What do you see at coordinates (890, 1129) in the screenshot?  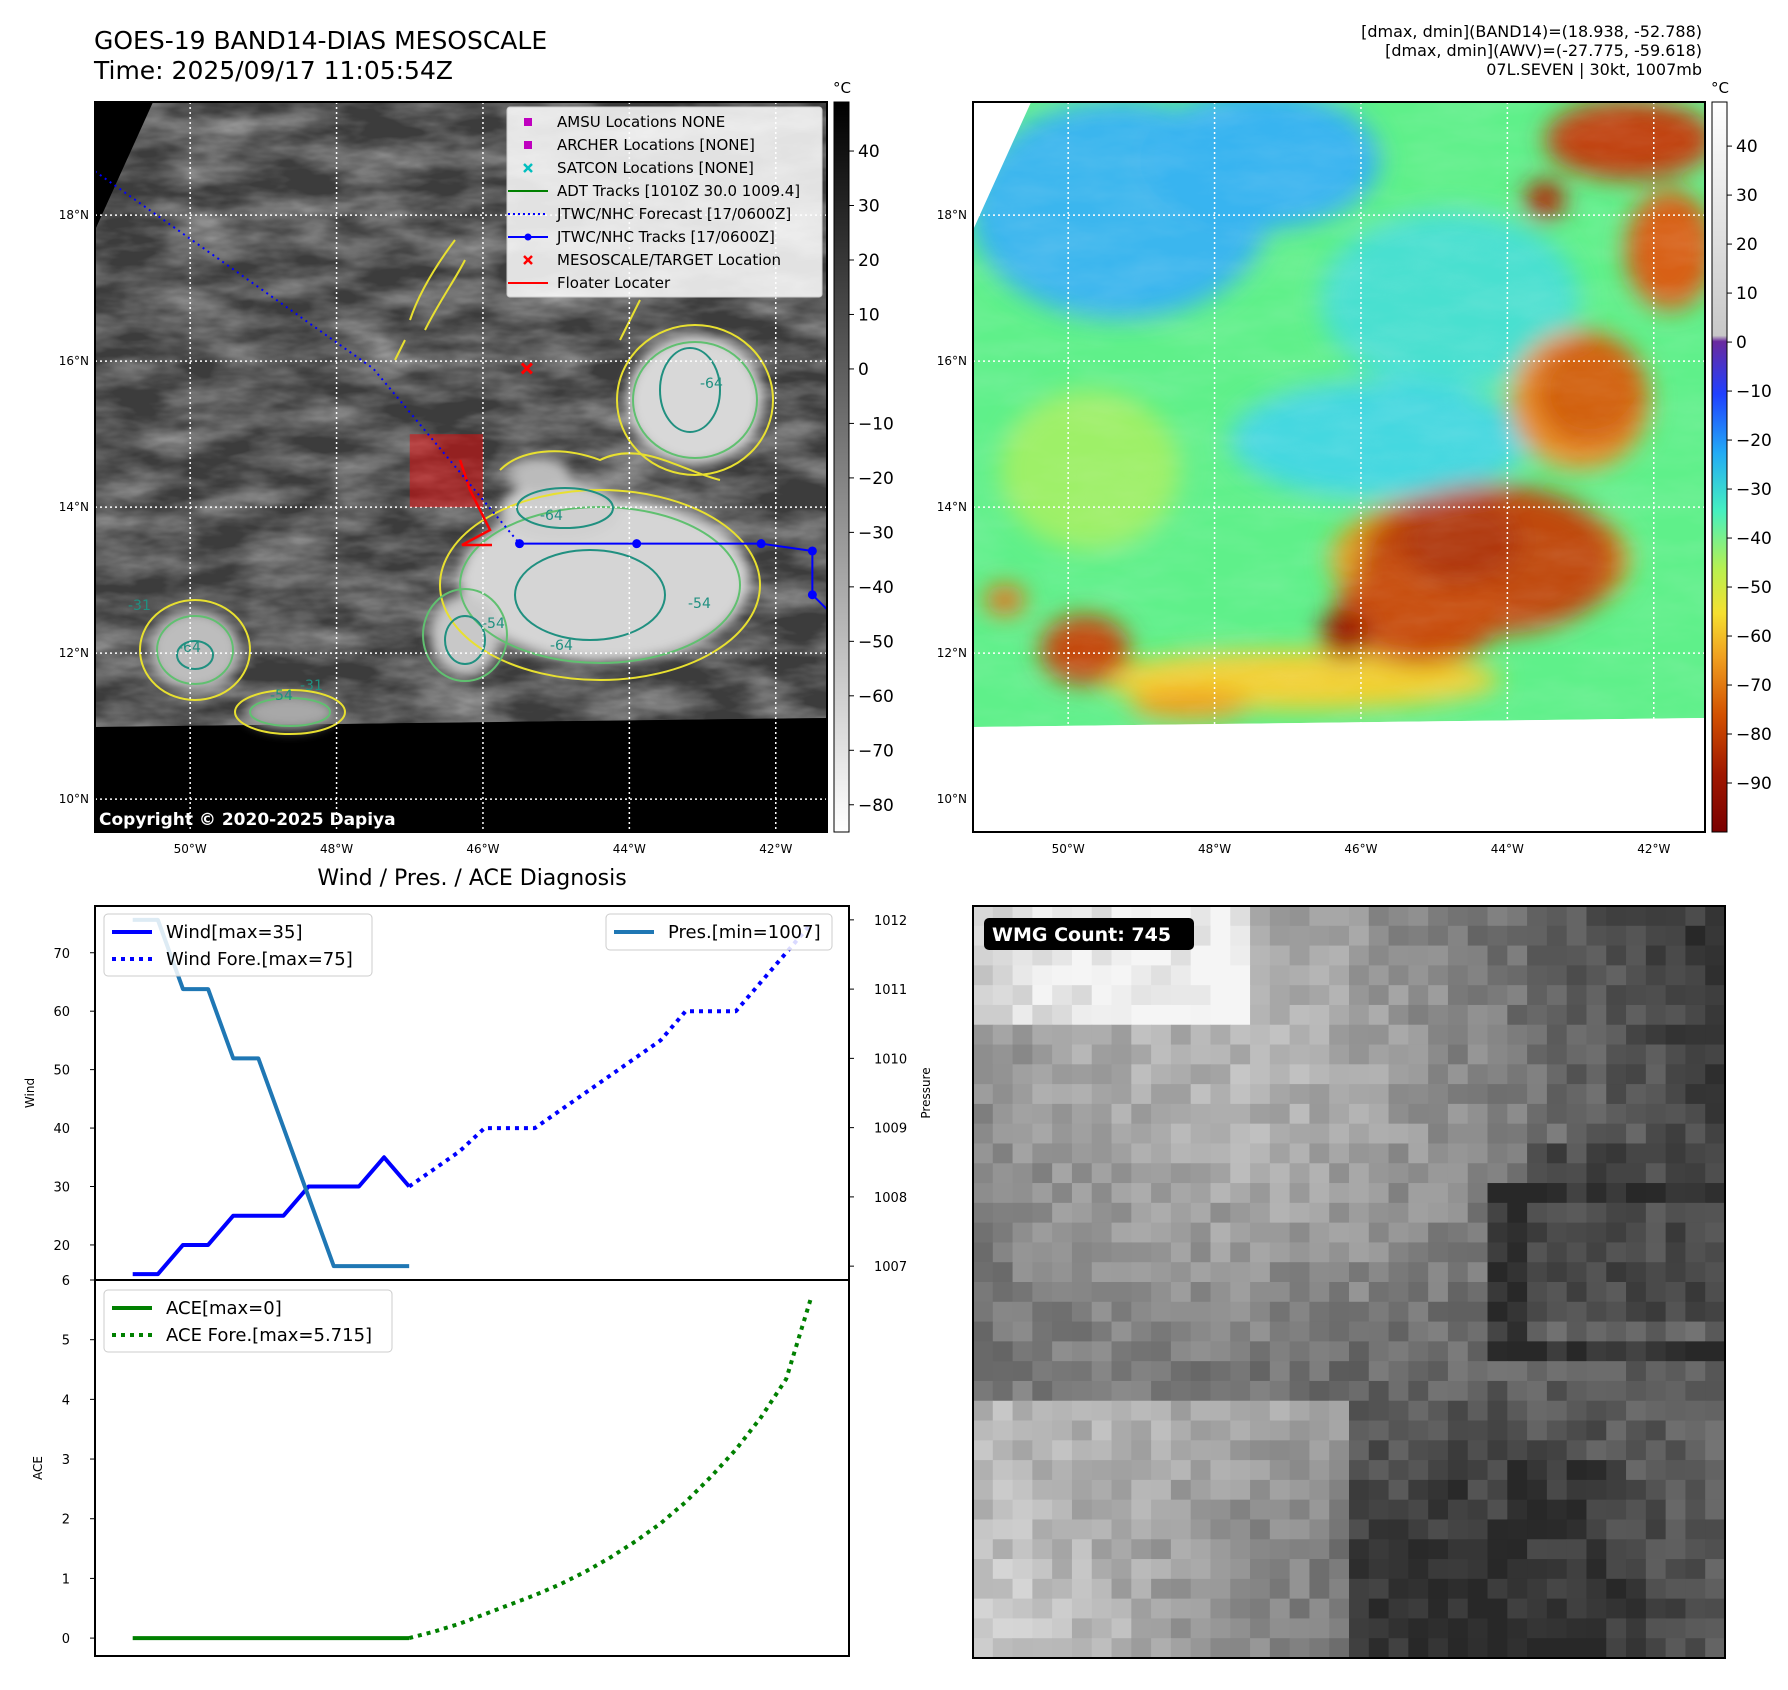 I see `pressure-y-tick-label: 1009` at bounding box center [890, 1129].